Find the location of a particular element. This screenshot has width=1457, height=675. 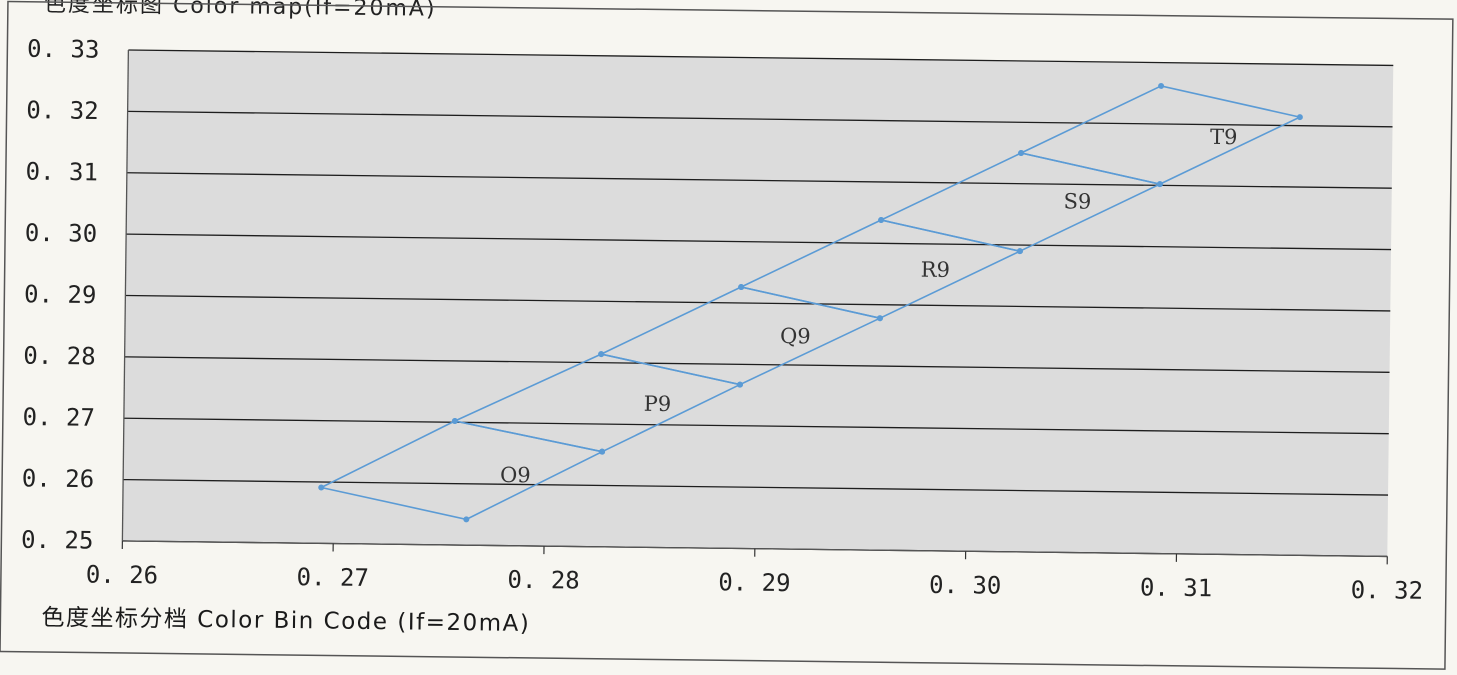

x-axis-label: 色度坐标分档 Color Bin Code (If=20mA) is located at coordinates (285, 618).